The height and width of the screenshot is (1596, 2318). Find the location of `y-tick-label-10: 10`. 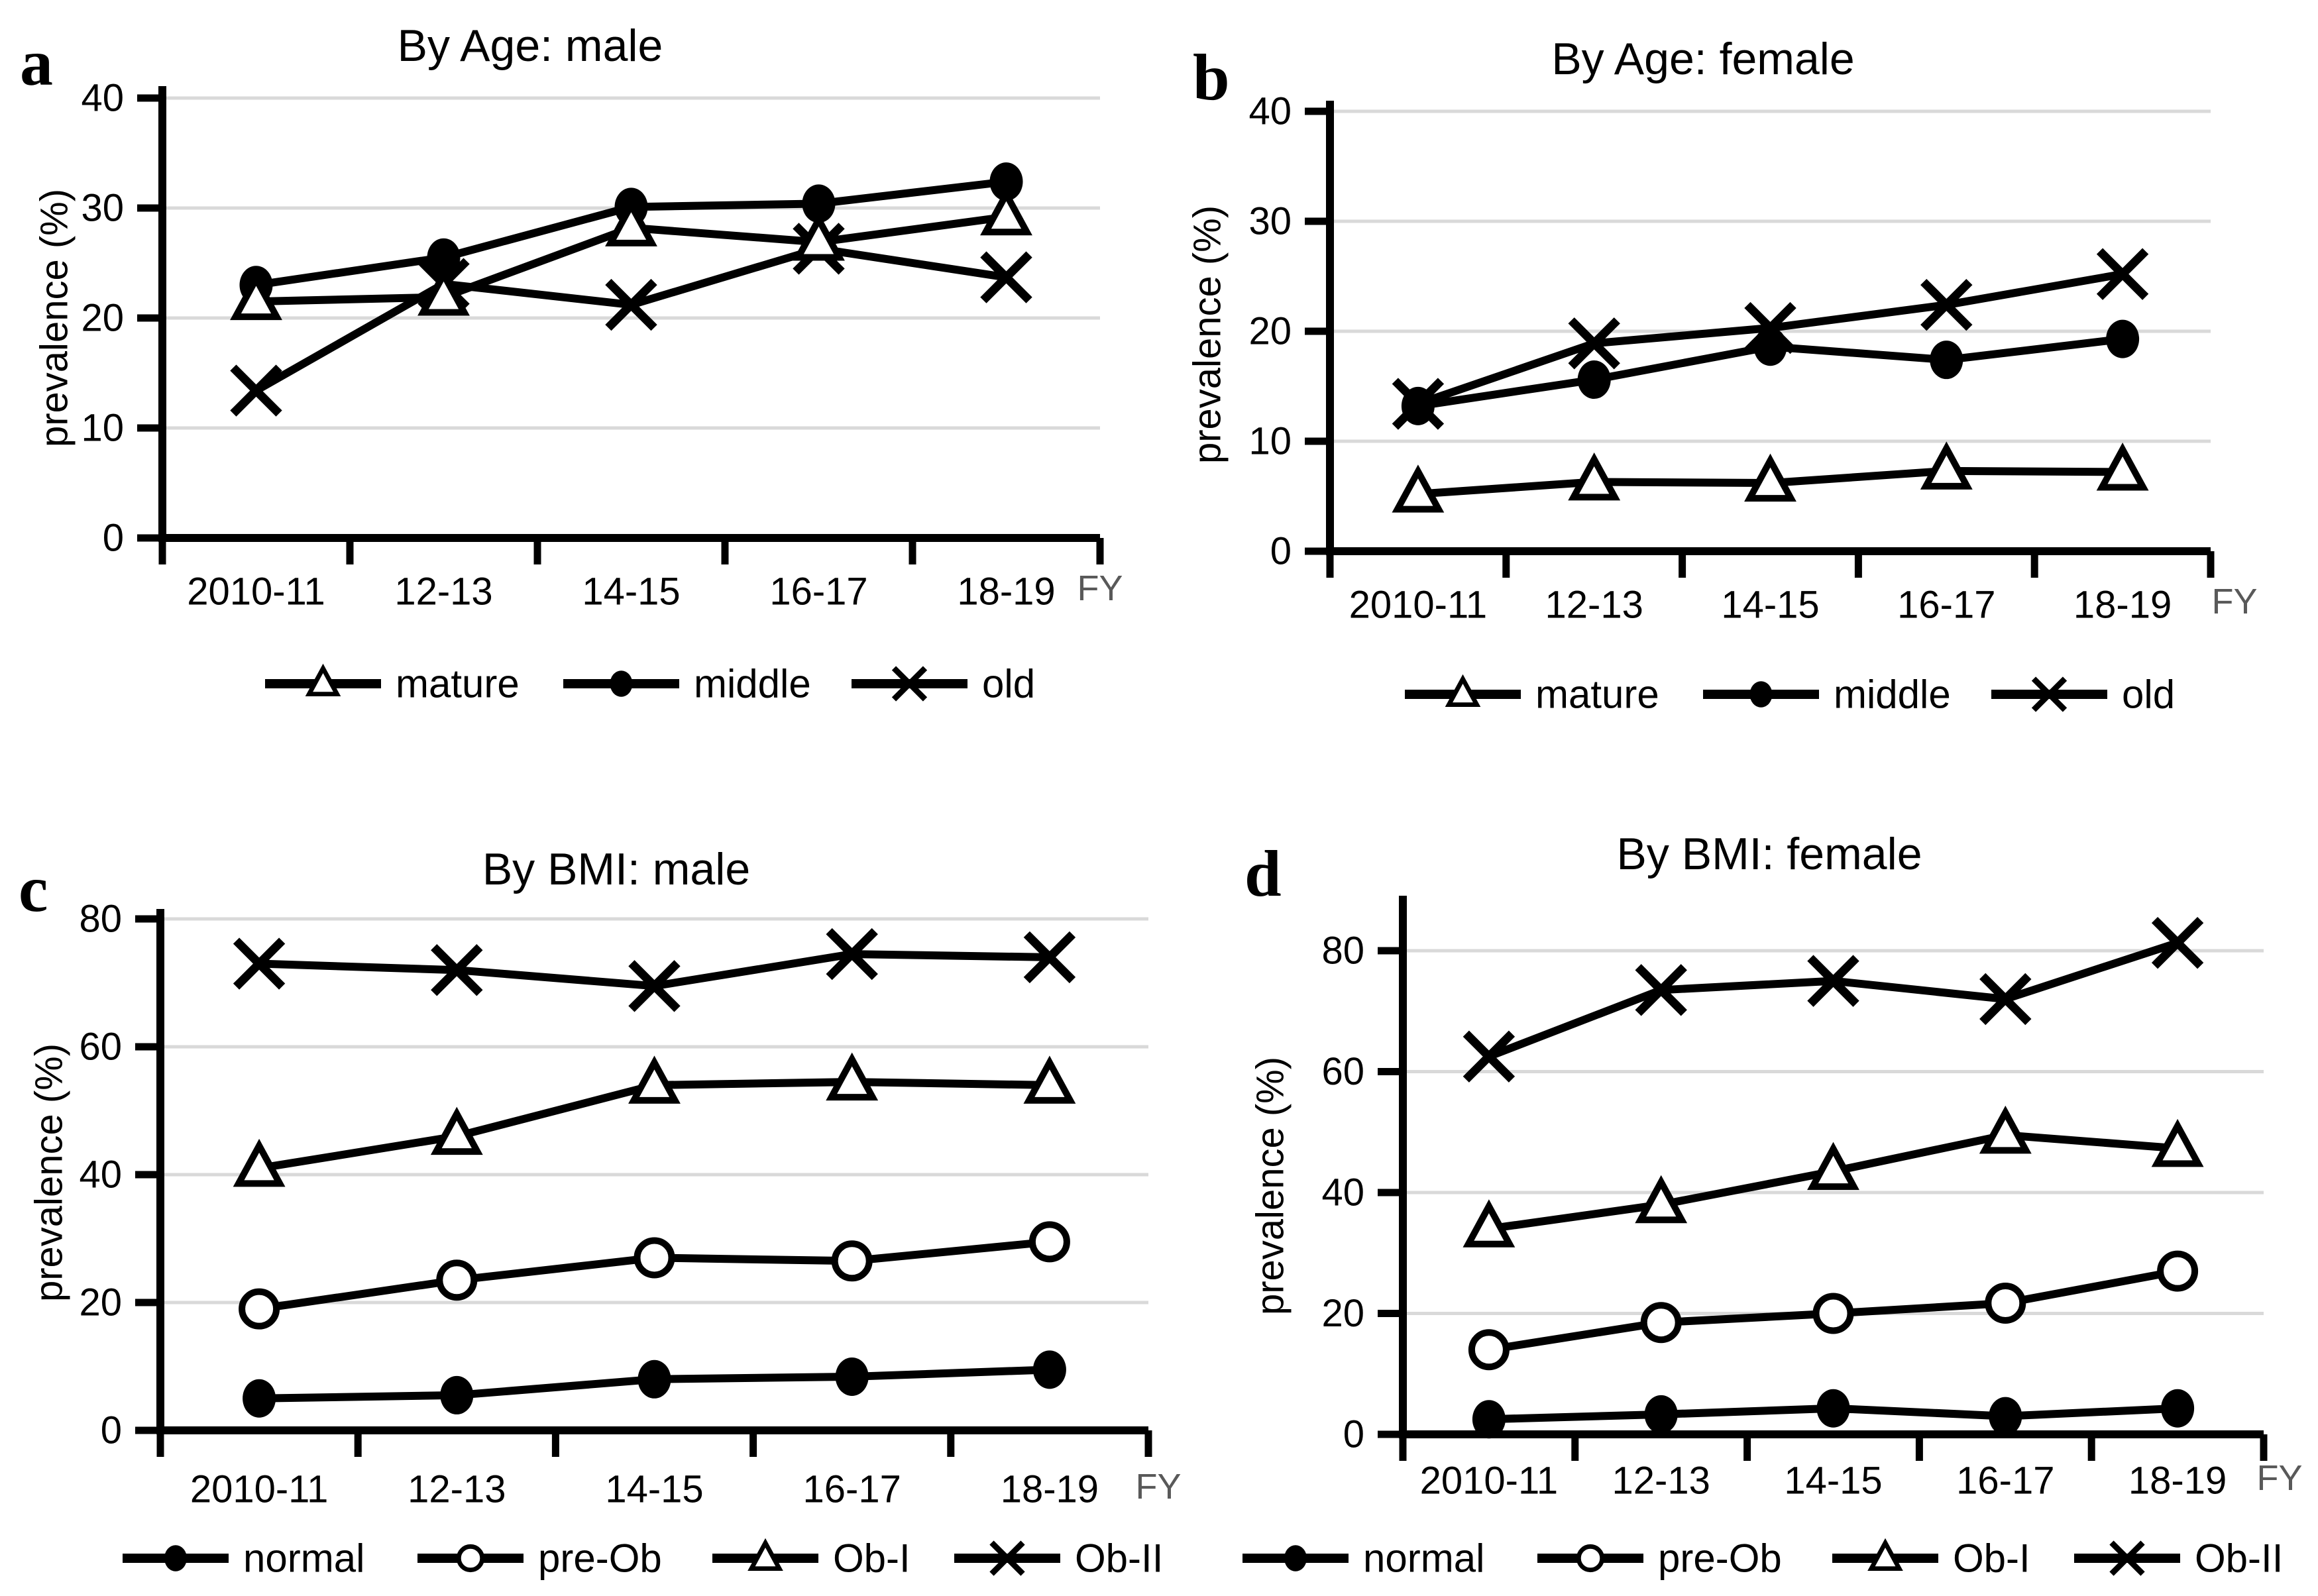

y-tick-label-10: 10 is located at coordinates (102, 428).